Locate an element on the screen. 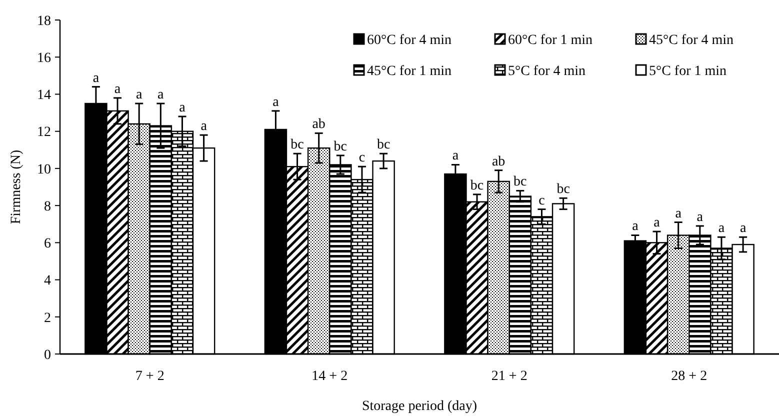 This screenshot has height=418, width=779. y-tick-label: 18 is located at coordinates (44, 21).